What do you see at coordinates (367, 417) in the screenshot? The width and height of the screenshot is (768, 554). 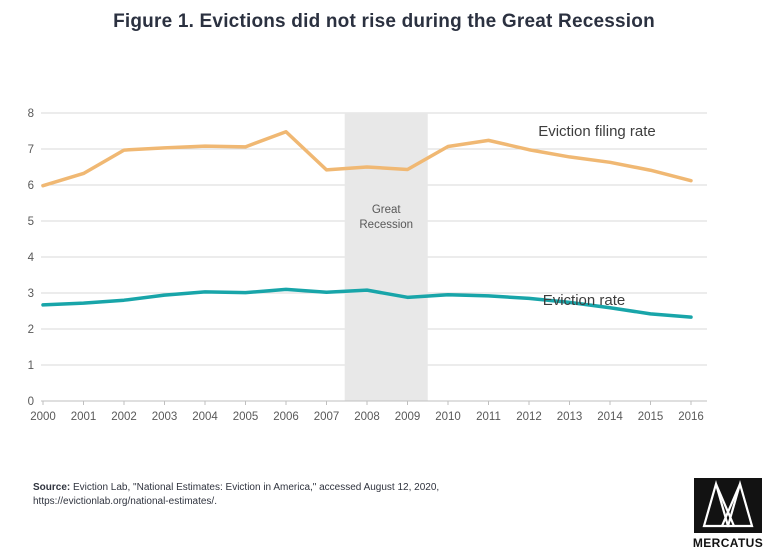 I see `x-axis-tick-label: 2008` at bounding box center [367, 417].